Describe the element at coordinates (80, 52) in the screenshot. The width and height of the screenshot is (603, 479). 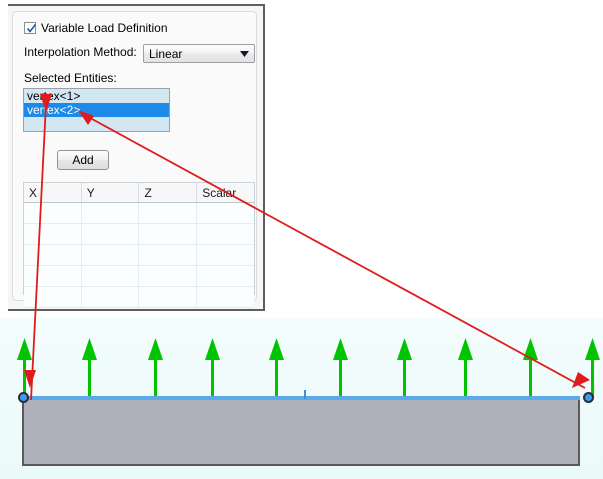
I see `interpolation-method-label: Interpolation Method:` at that location.